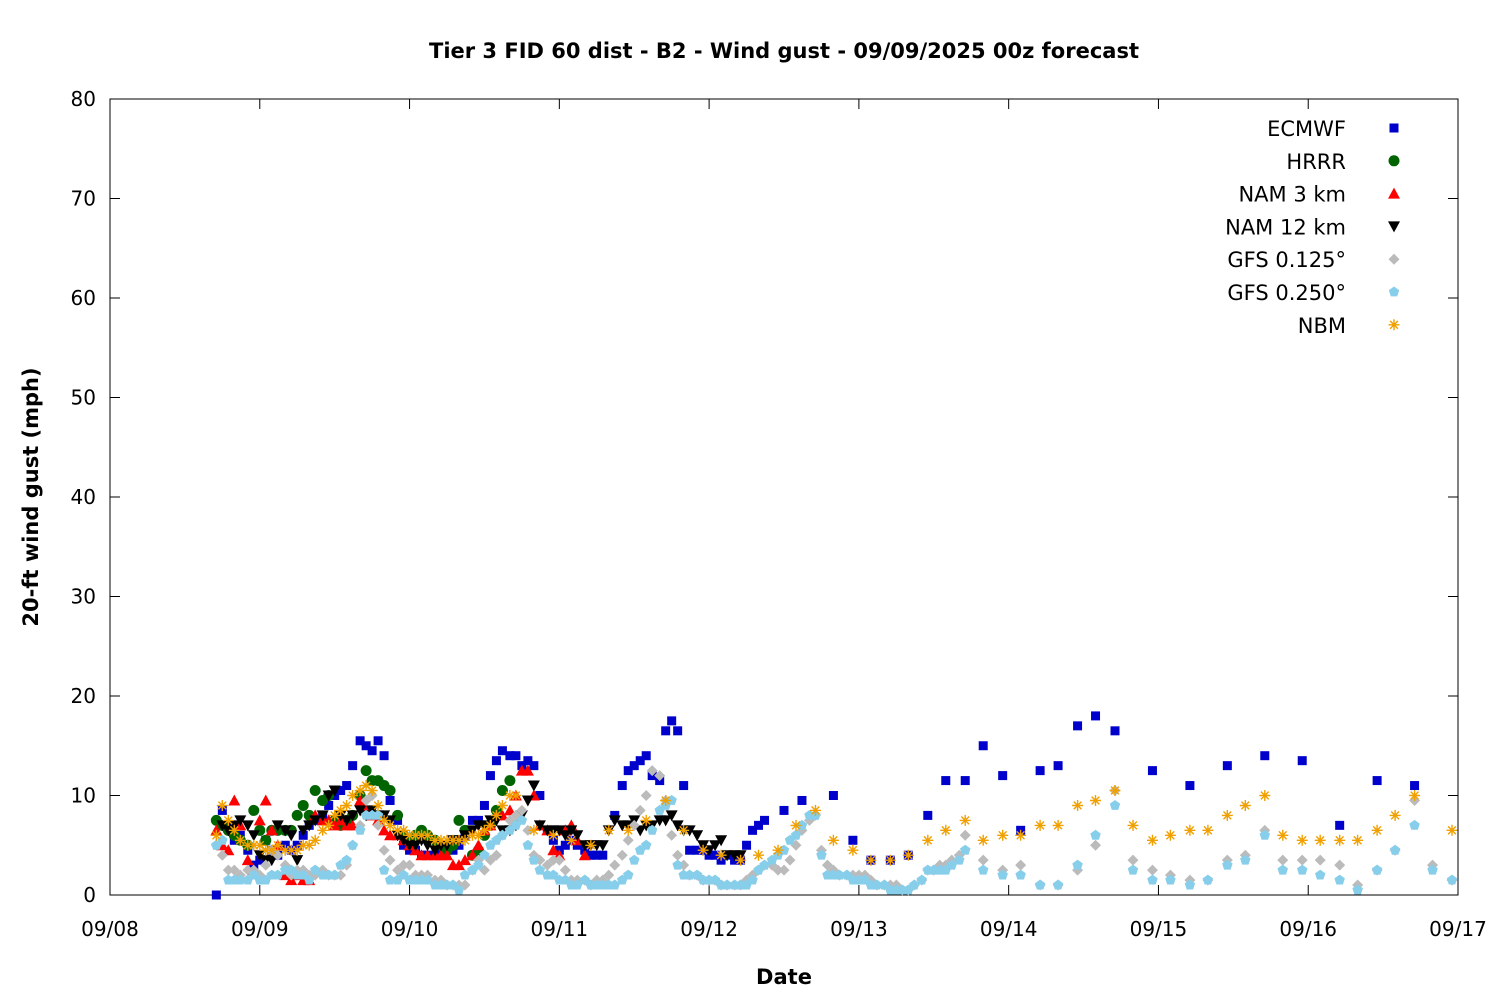 The width and height of the screenshot is (1500, 1004). I want to click on x-tick-label: 09/09, so click(260, 929).